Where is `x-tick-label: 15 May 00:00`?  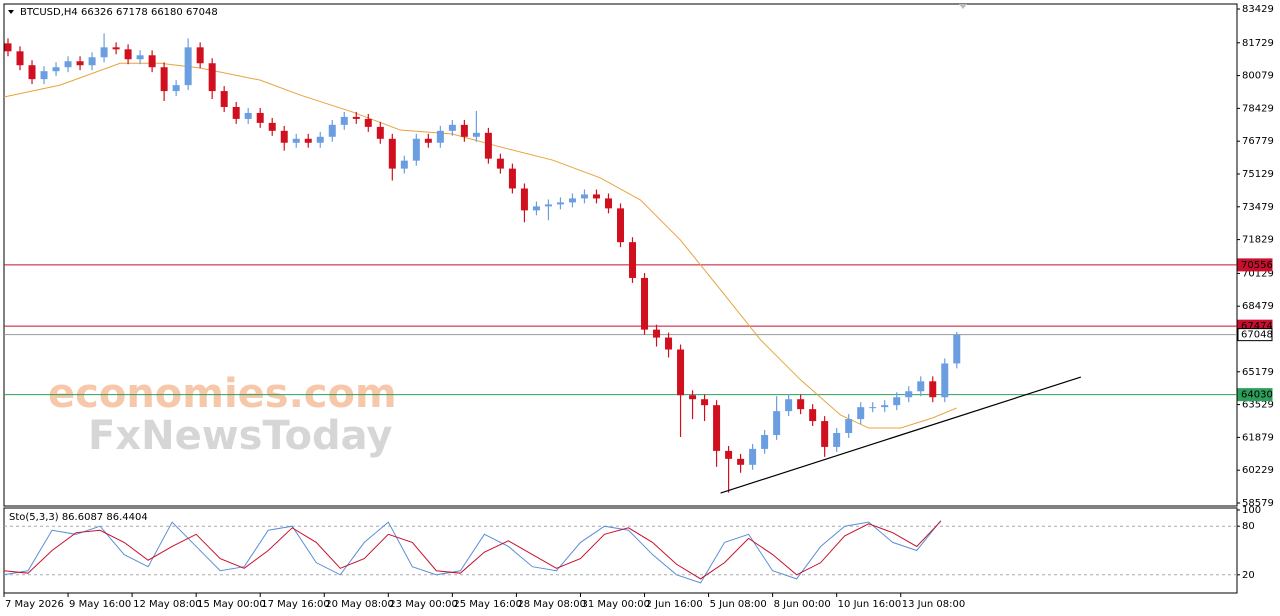
x-tick-label: 15 May 00:00 is located at coordinates (231, 604).